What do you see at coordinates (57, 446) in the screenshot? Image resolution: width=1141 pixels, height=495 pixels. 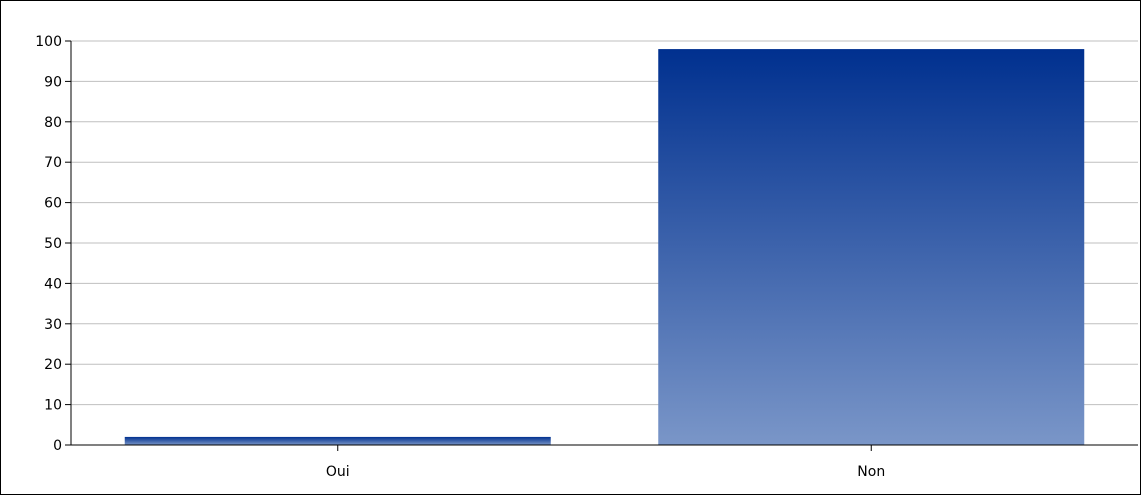 I see `y-tick-label: 0` at bounding box center [57, 446].